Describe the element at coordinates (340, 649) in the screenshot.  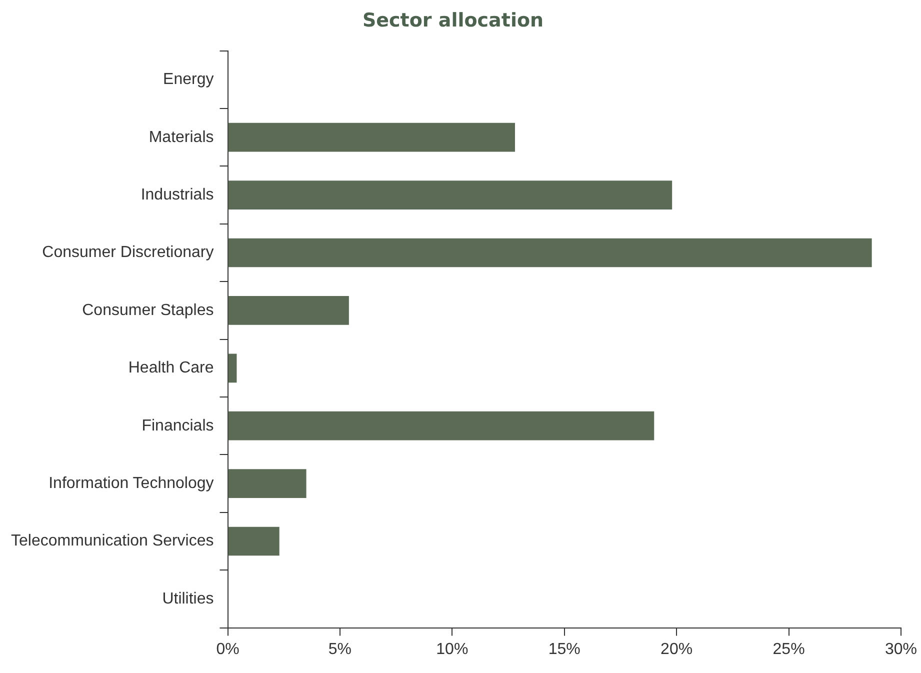
I see `x-tick-label: 5%` at that location.